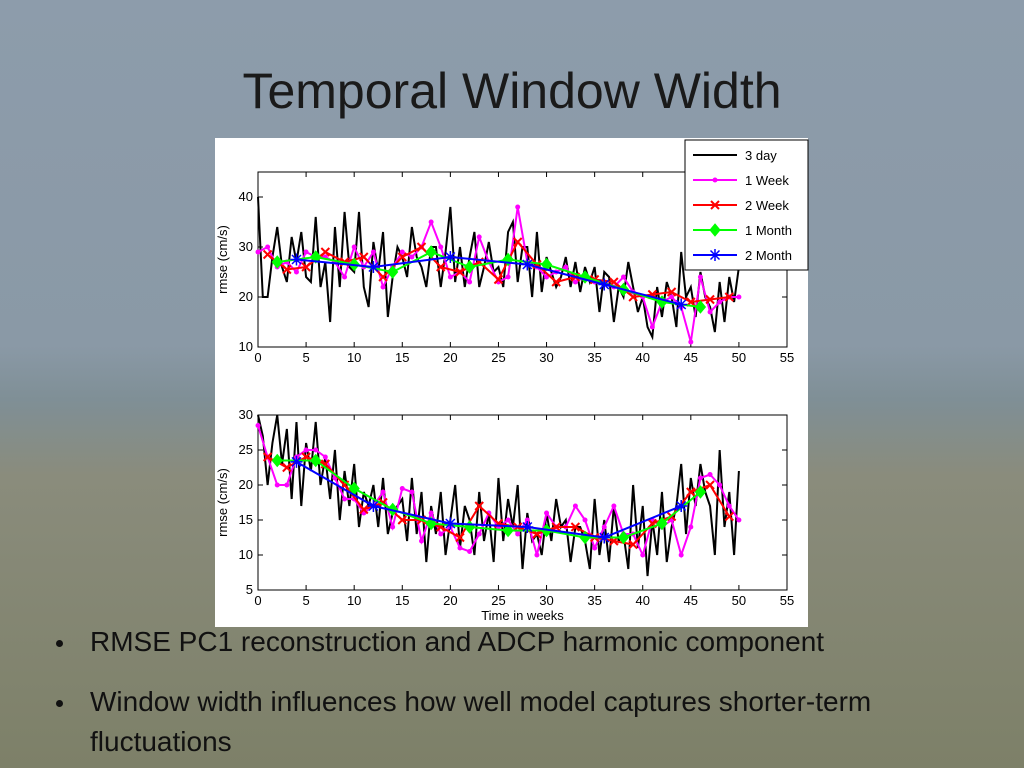 The width and height of the screenshot is (1024, 782). I want to click on y-tick-label: 25, so click(246, 449).